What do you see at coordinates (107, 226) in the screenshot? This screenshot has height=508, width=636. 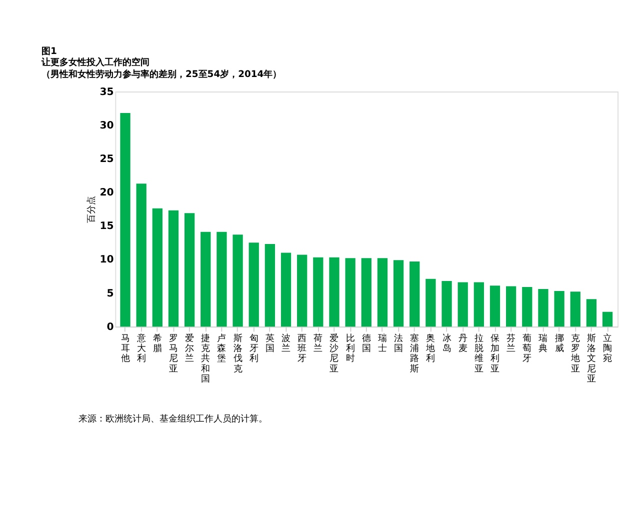 I see `y-tick-label: 15` at bounding box center [107, 226].